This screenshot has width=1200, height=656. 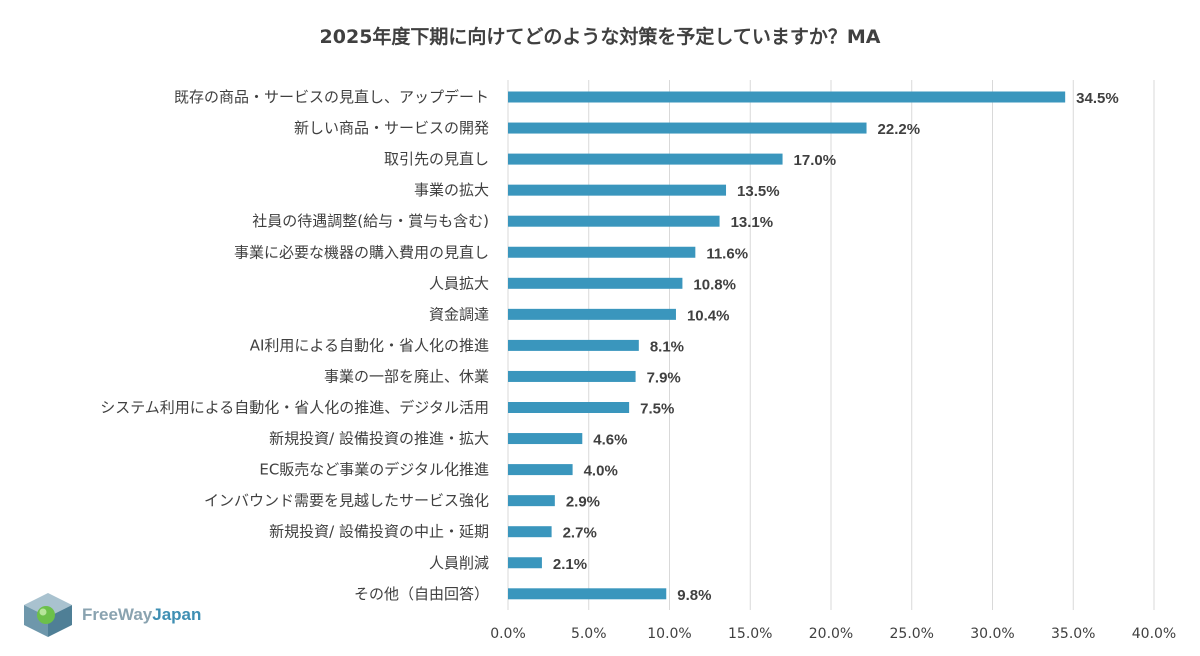 What do you see at coordinates (657, 409) in the screenshot?
I see `data-label: 7.5%` at bounding box center [657, 409].